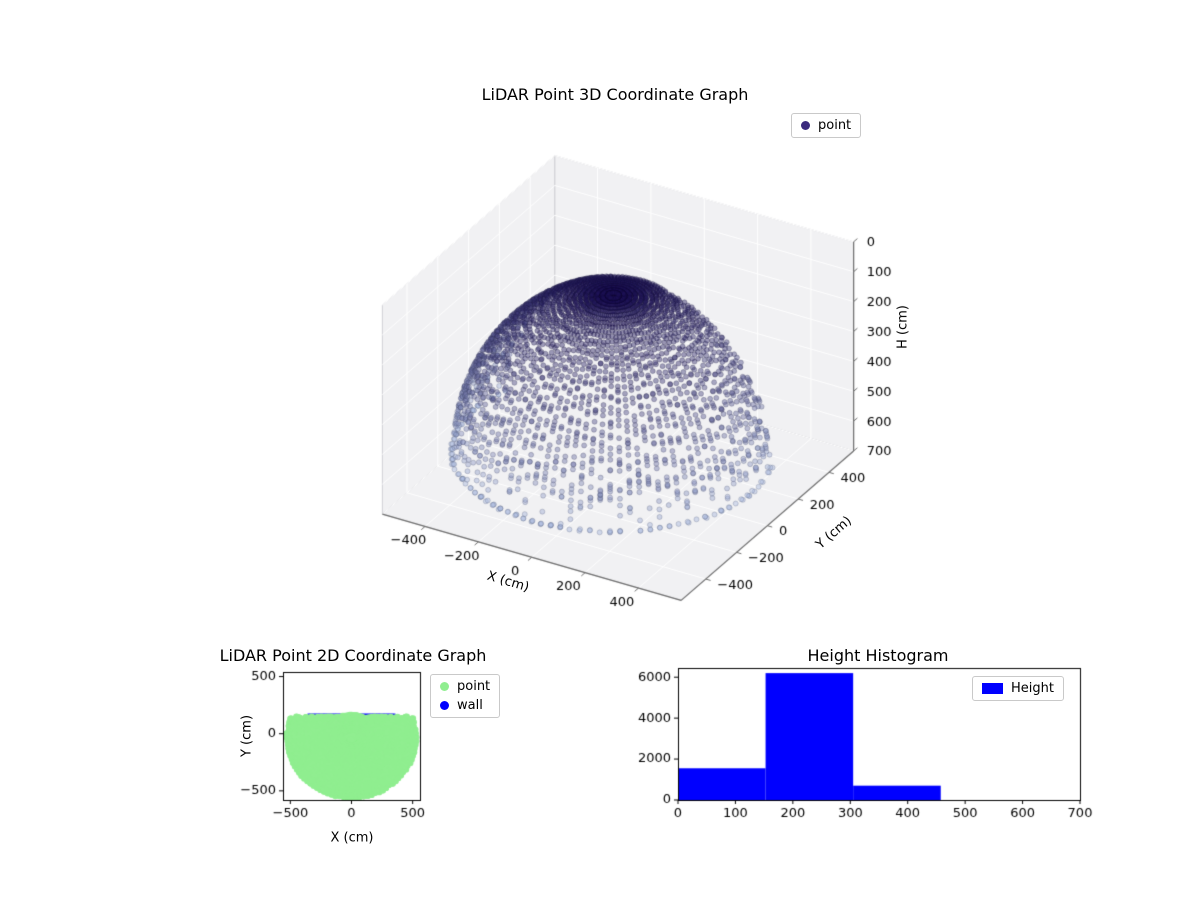  What do you see at coordinates (903, 327) in the screenshot?
I see `plot3d-zlabel: H (cm)` at bounding box center [903, 327].